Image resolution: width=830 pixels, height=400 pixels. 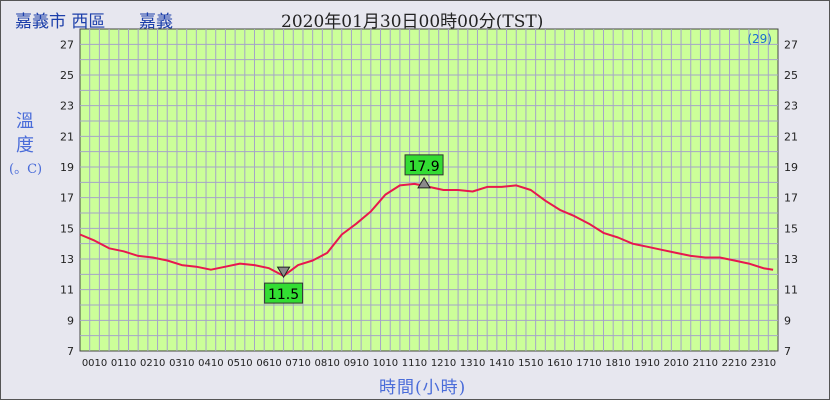 I want to click on location-label: 嘉義市 西區, so click(x=60, y=22).